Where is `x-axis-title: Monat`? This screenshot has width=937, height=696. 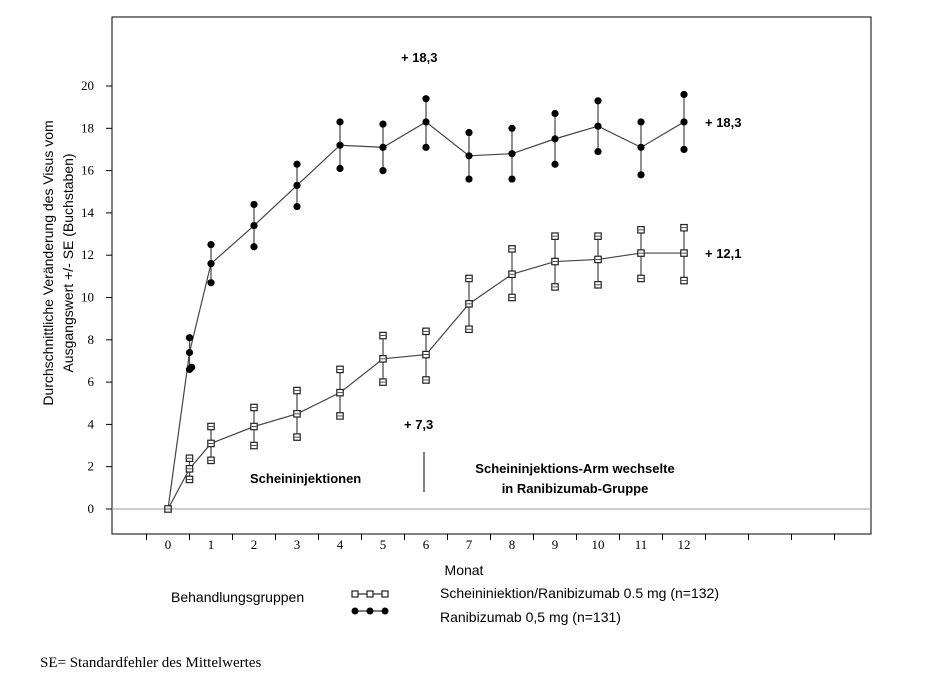 x-axis-title: Monat is located at coordinates (464, 570).